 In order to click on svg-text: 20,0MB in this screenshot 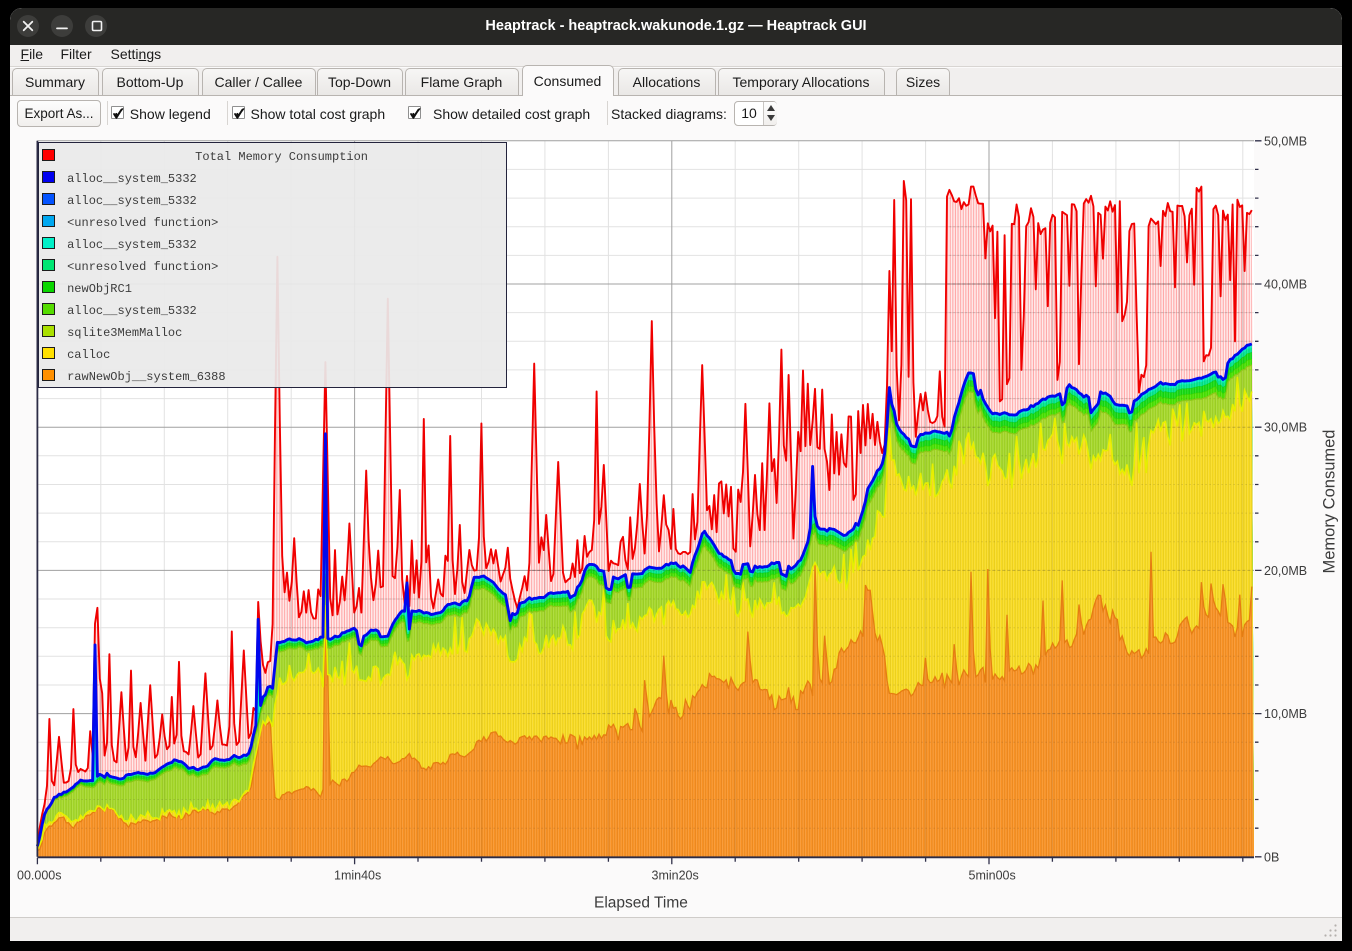, I will do `click(1285, 571)`.